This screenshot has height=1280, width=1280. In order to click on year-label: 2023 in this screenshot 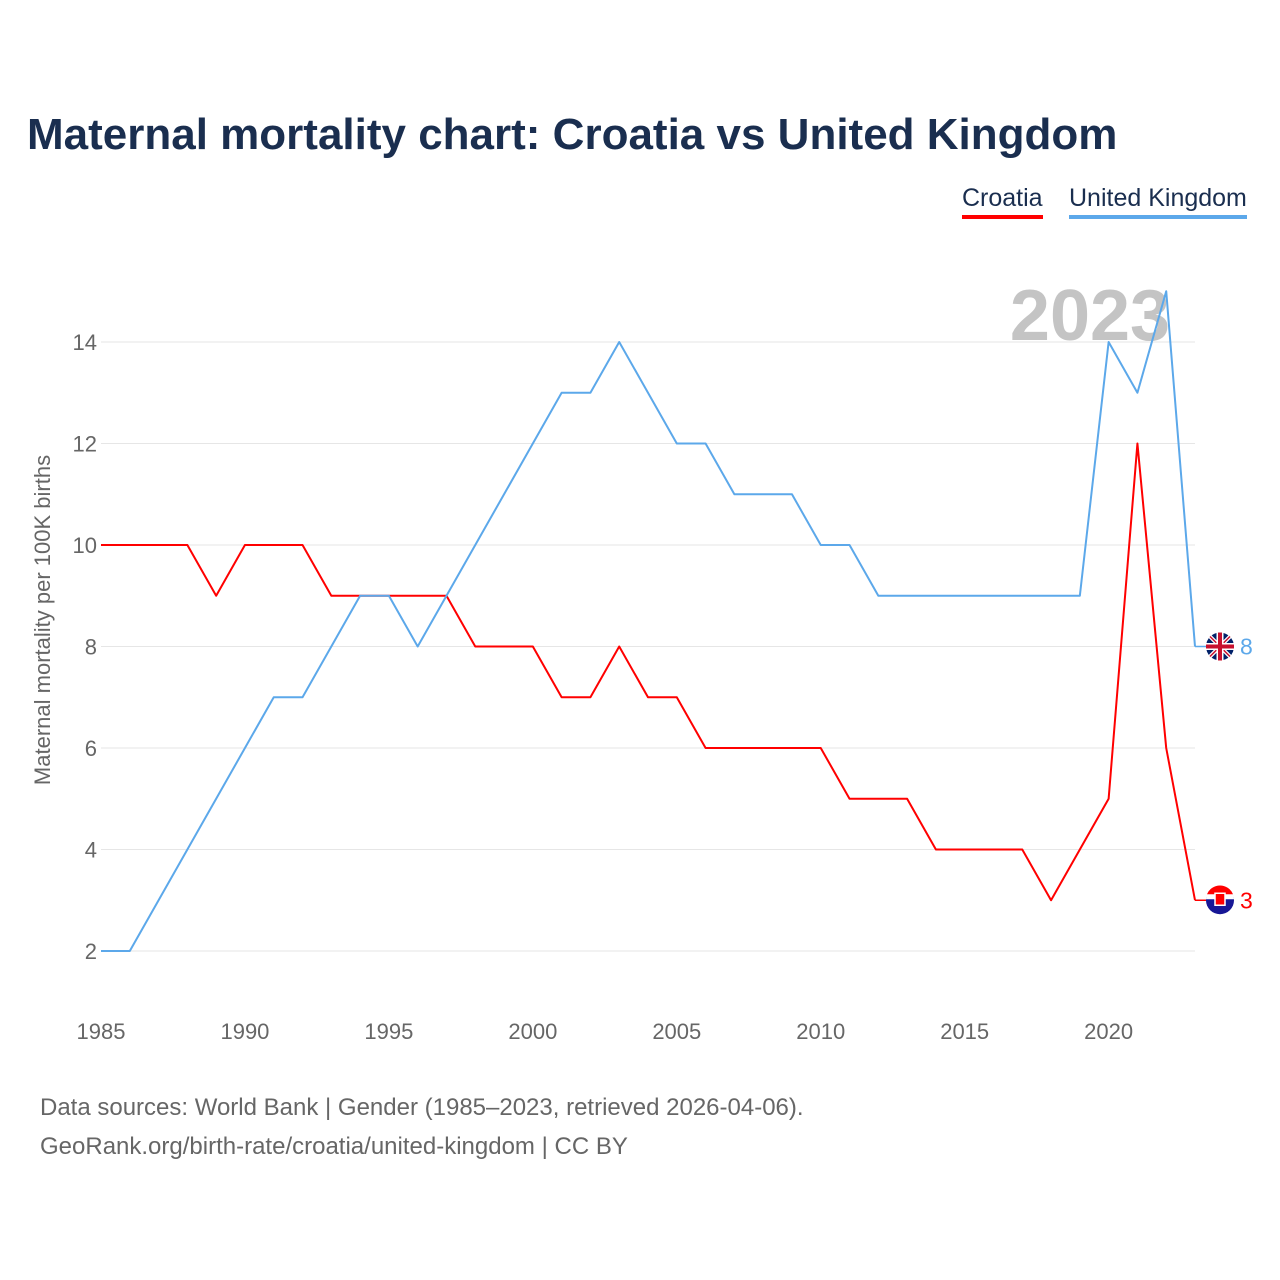, I will do `click(1090, 316)`.